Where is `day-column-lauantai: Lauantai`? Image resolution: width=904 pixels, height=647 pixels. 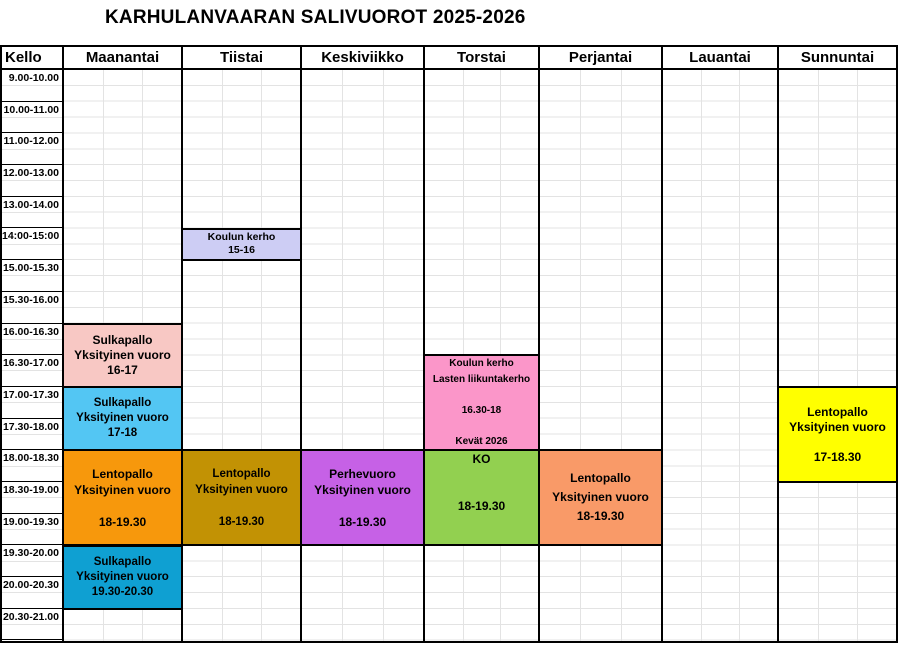 day-column-lauantai: Lauantai is located at coordinates (719, 344).